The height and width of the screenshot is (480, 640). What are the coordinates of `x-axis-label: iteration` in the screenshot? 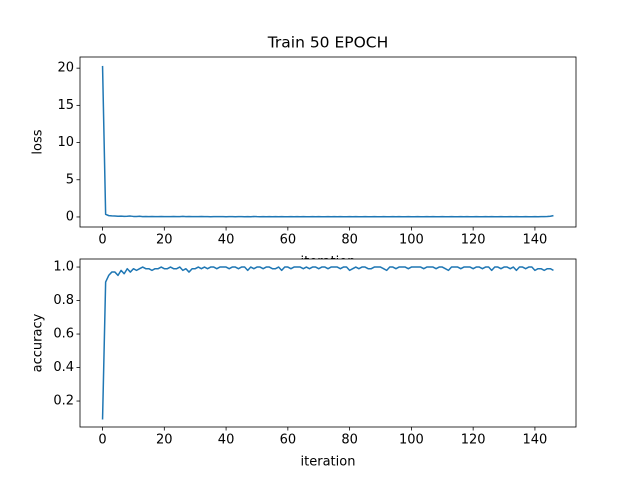 It's located at (328, 462).